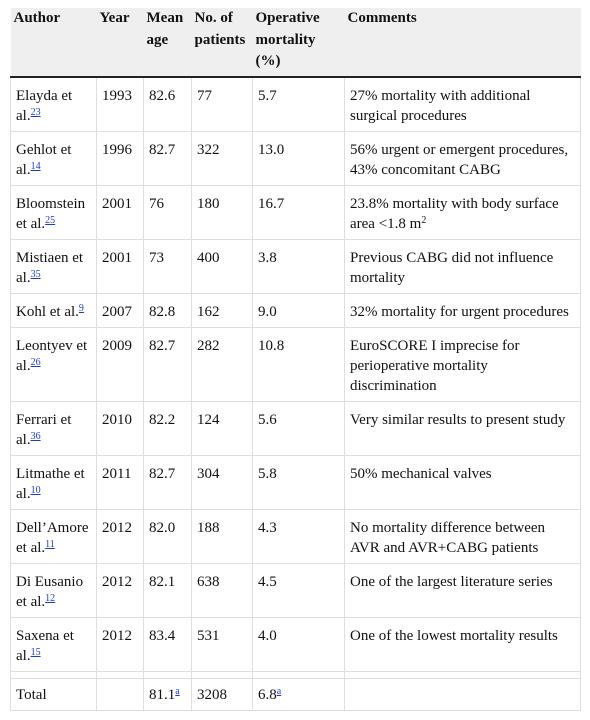 The height and width of the screenshot is (720, 590). What do you see at coordinates (454, 635) in the screenshot?
I see `comment-text: One of the lowest mortality results` at bounding box center [454, 635].